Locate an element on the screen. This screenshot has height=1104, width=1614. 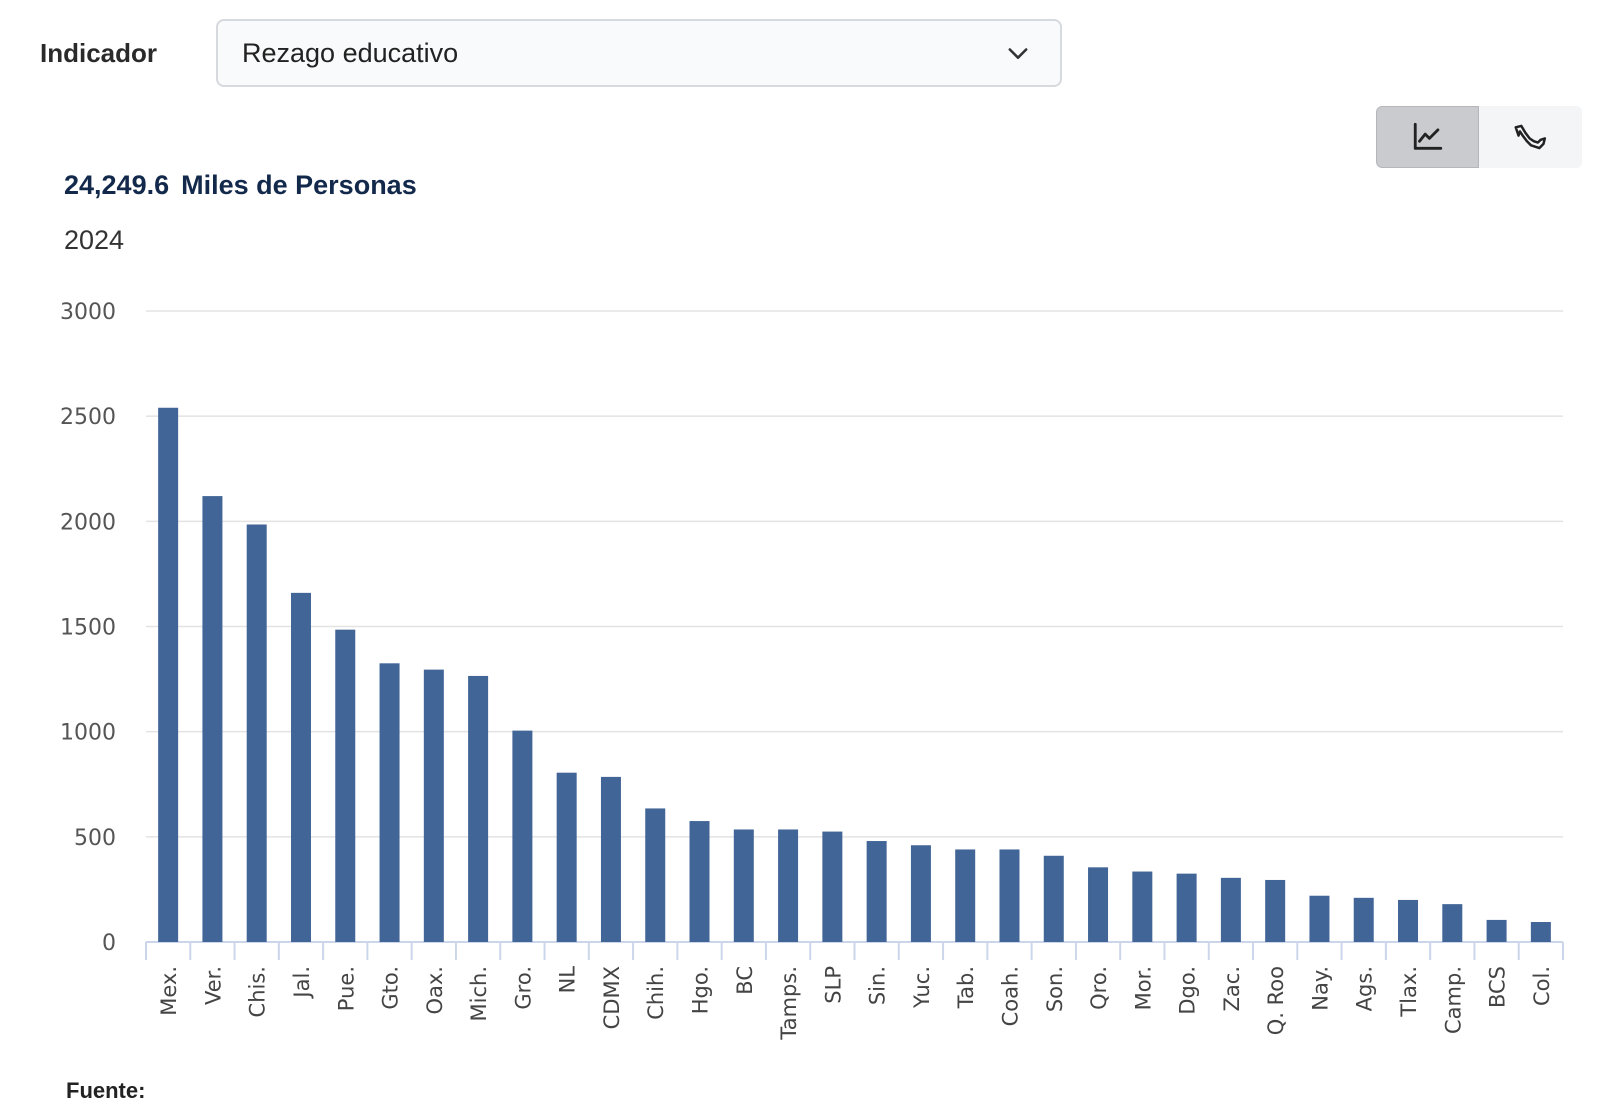
bar-pue is located at coordinates (345, 785).